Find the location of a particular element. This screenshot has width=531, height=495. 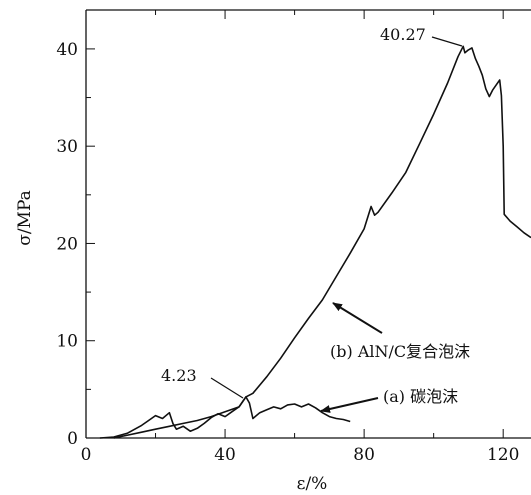

annotation-peak-b: 40.27 is located at coordinates (421, 36).